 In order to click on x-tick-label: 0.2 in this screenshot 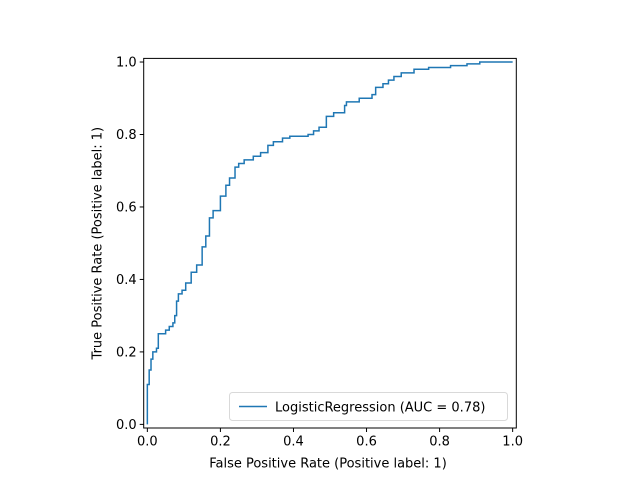, I will do `click(220, 442)`.